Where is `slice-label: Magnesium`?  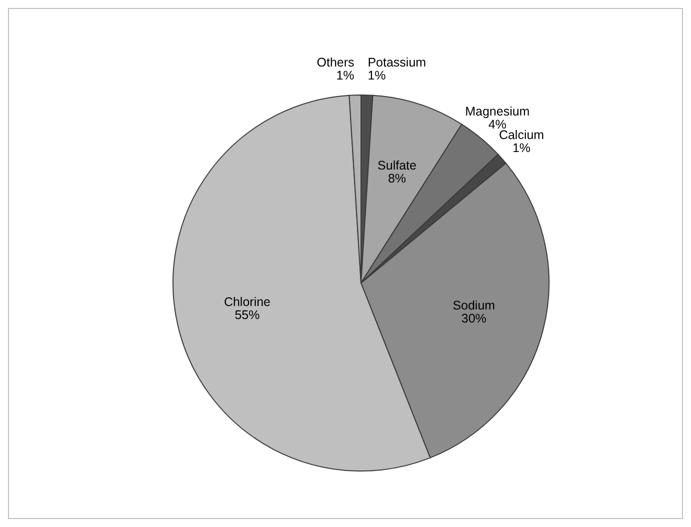
slice-label: Magnesium is located at coordinates (497, 111).